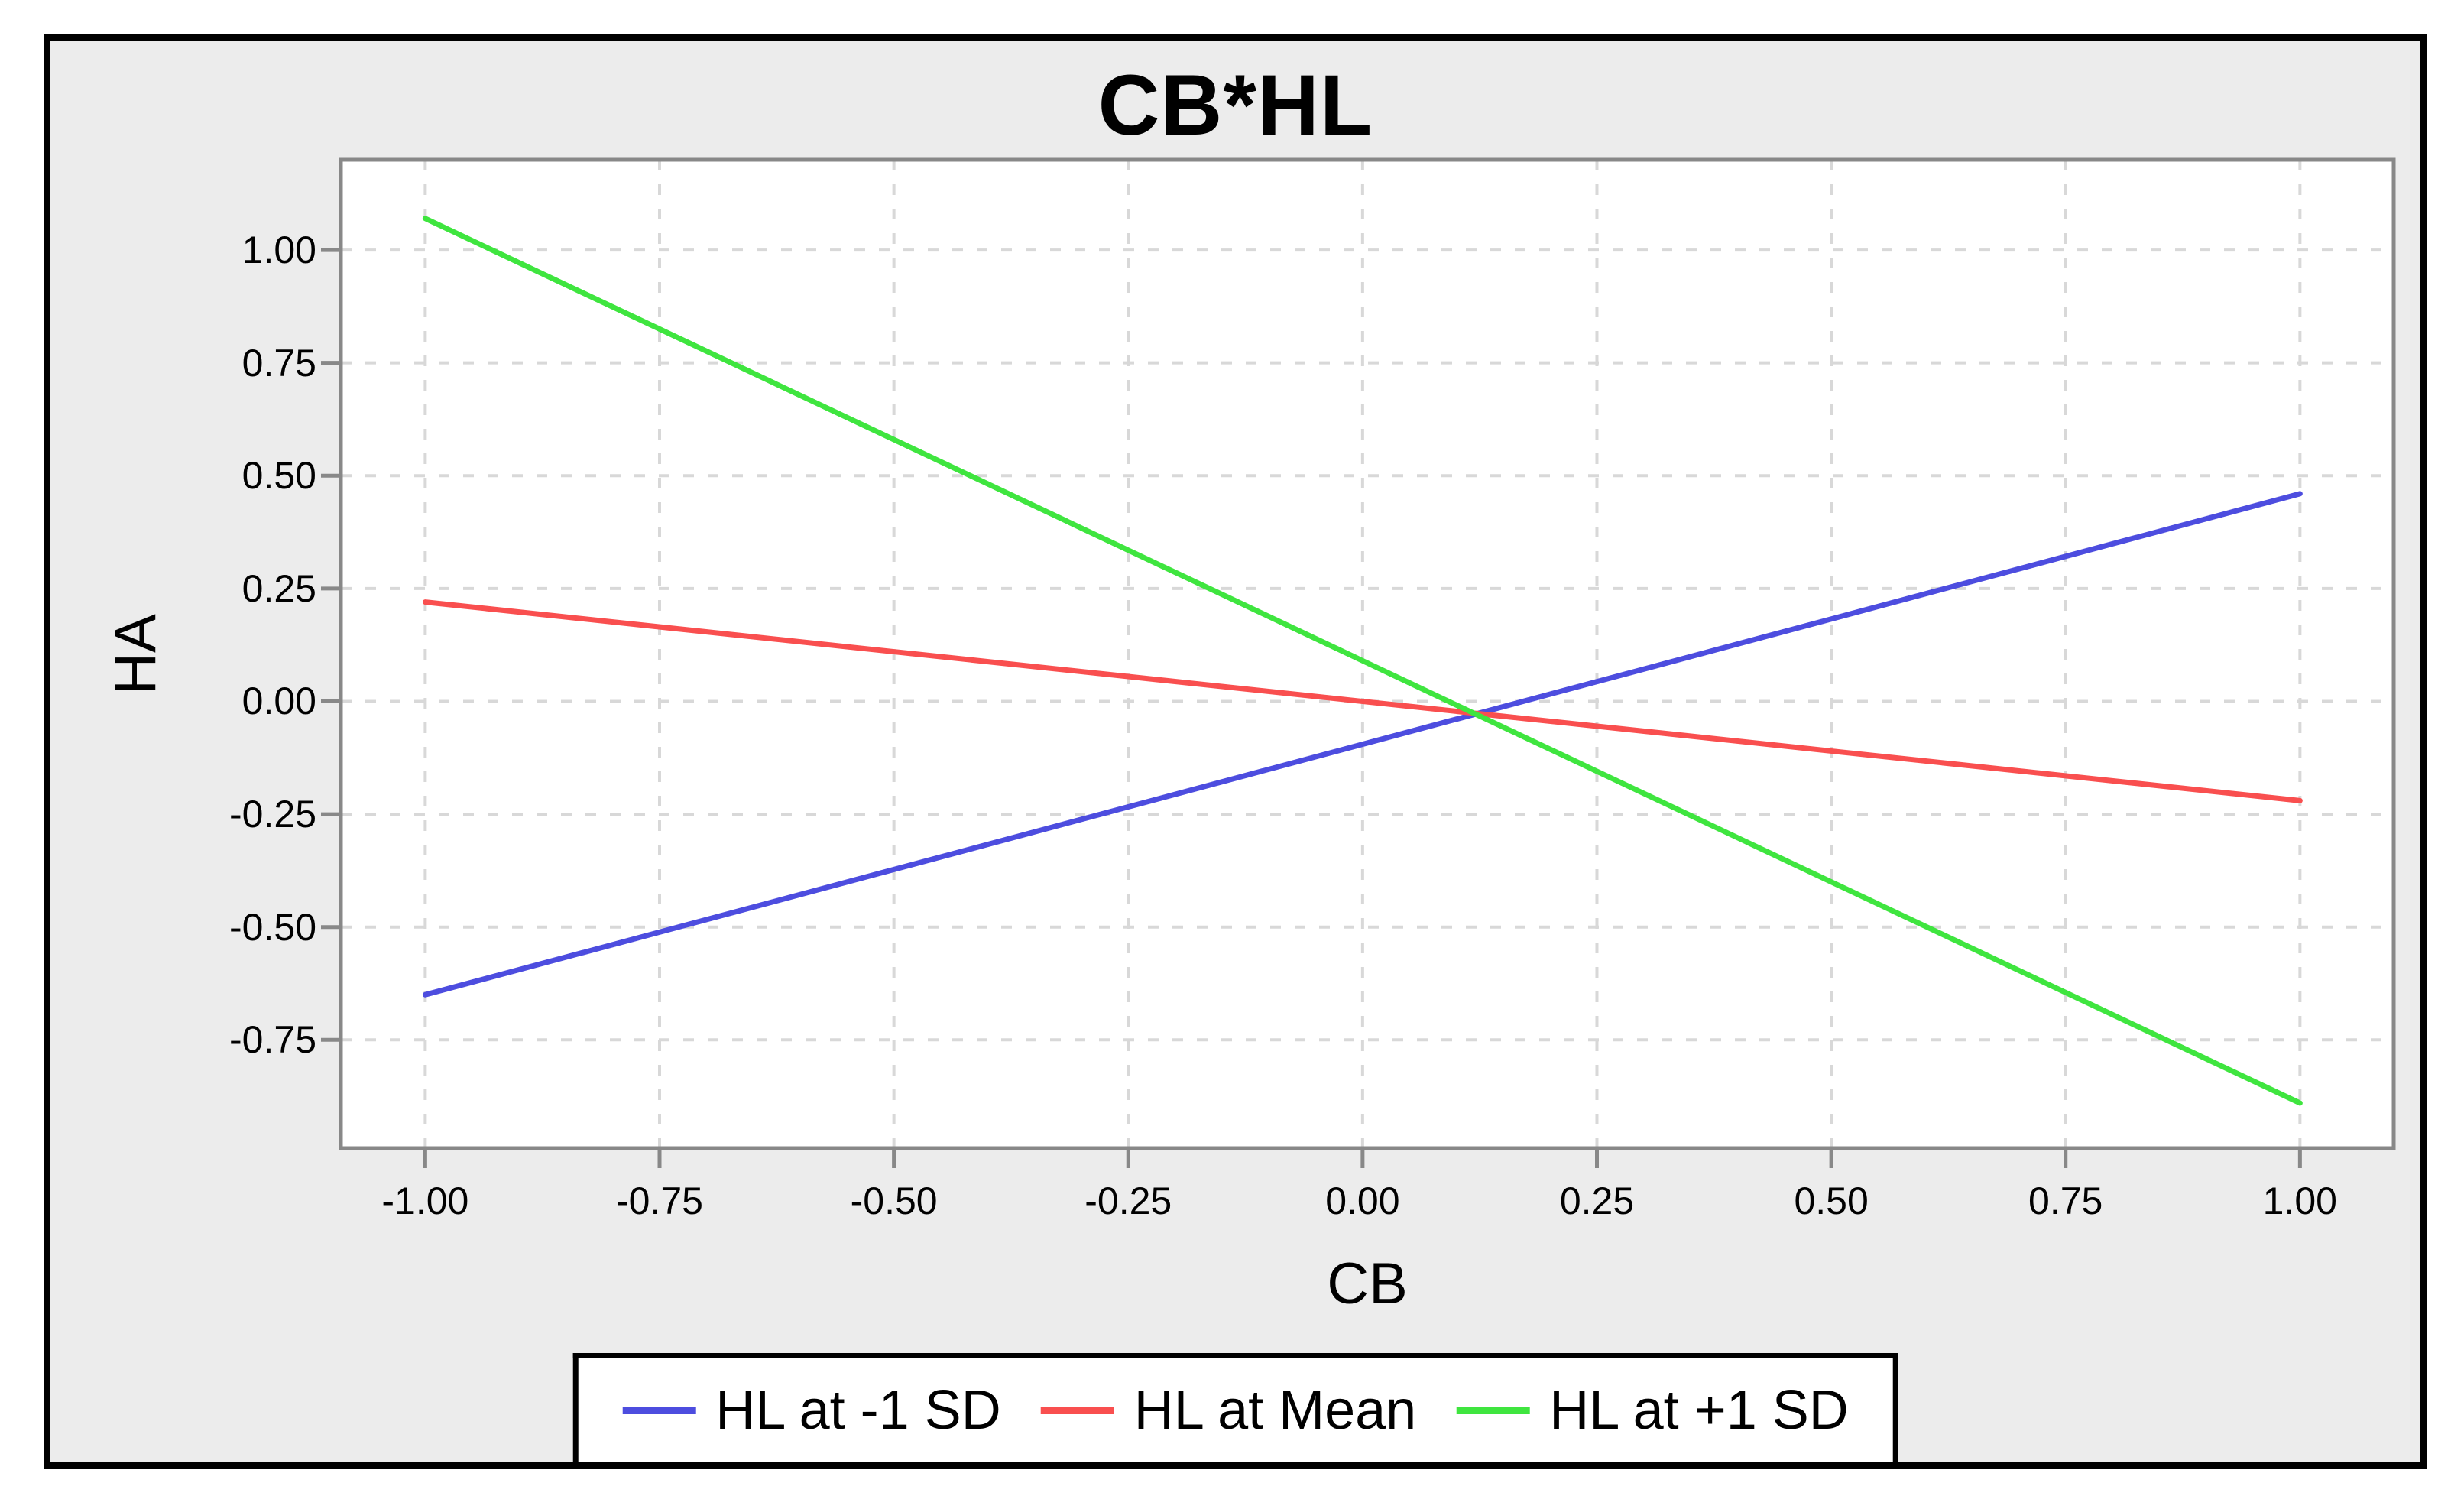  I want to click on chart-title: CB*HL, so click(1235, 105).